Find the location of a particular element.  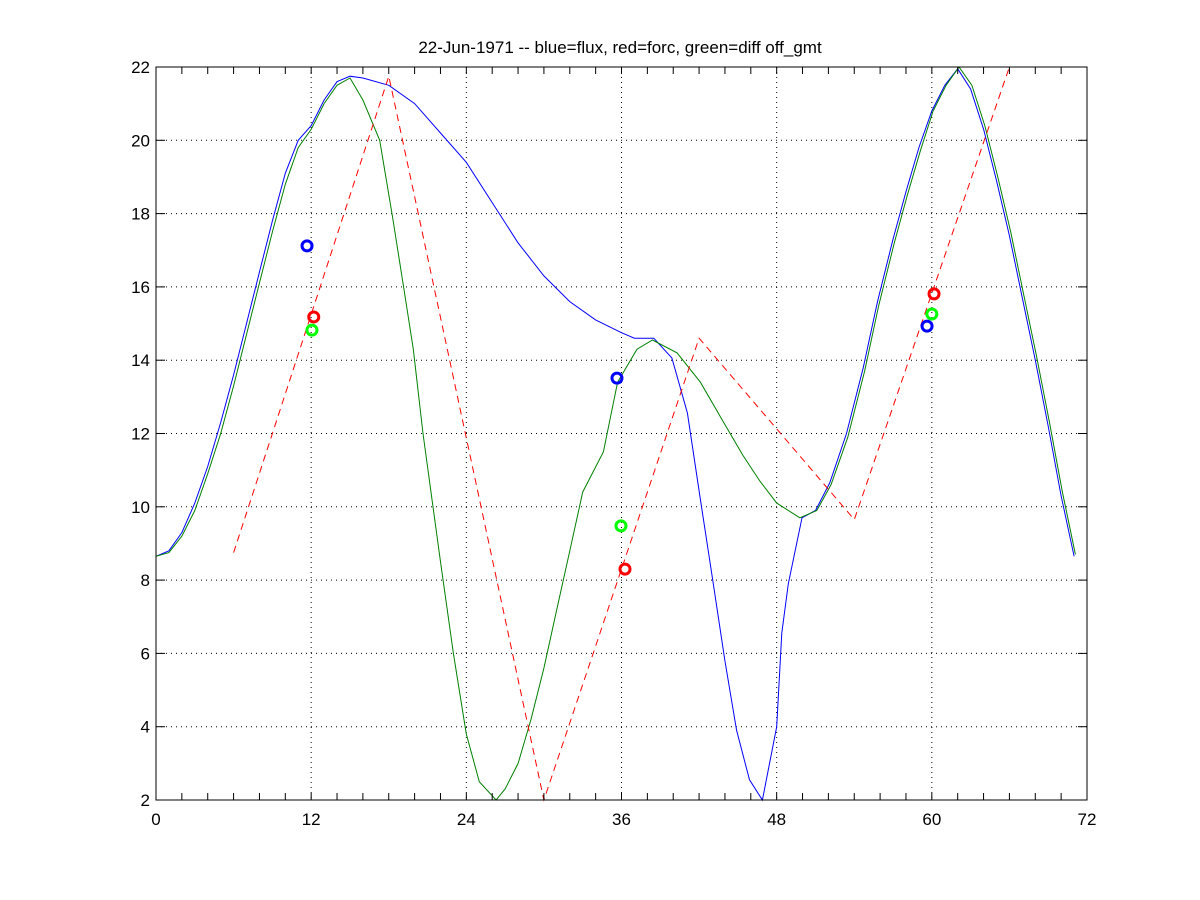

y-tick-label: 10 is located at coordinates (140, 507).